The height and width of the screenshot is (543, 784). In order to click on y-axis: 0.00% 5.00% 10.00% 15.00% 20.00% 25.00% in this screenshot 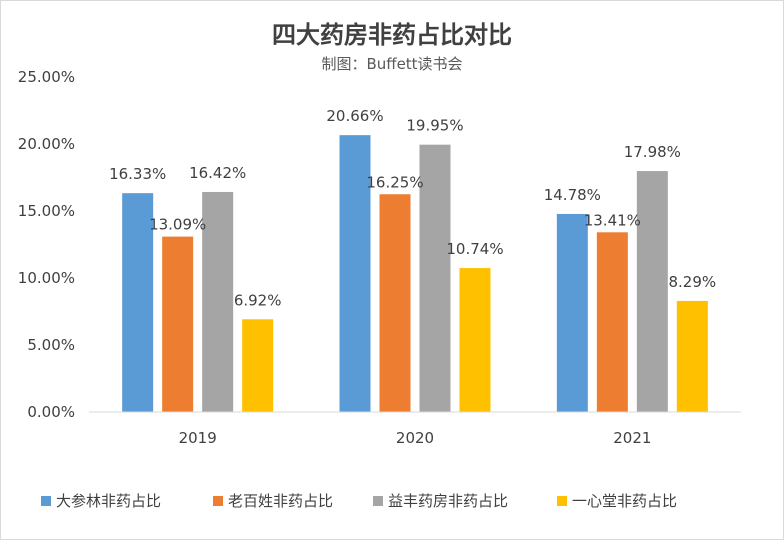, I will do `click(46, 244)`.